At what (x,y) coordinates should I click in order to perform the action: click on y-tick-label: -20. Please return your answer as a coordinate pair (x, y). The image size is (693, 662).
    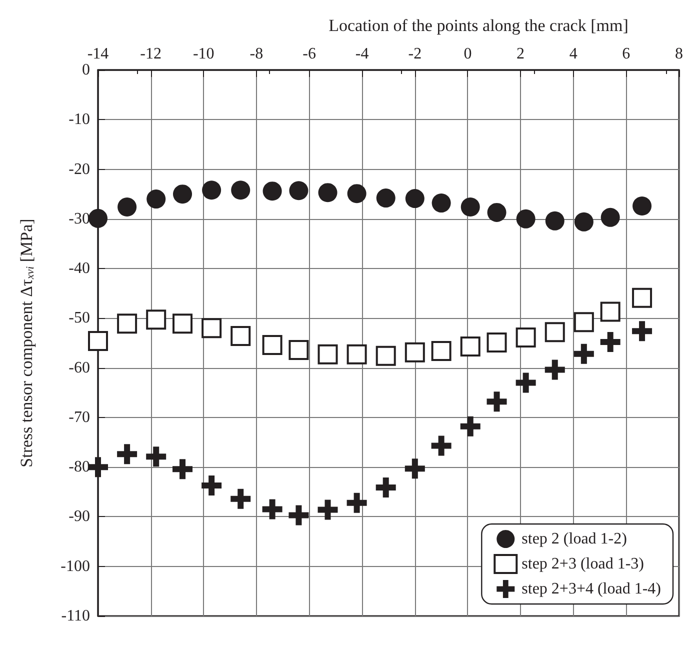
    Looking at the image, I should click on (79, 169).